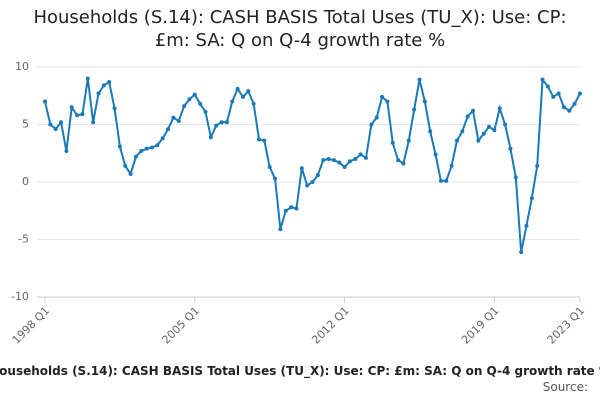 The height and width of the screenshot is (400, 600). Describe the element at coordinates (25, 181) in the screenshot. I see `y-tick-label: 0` at that location.